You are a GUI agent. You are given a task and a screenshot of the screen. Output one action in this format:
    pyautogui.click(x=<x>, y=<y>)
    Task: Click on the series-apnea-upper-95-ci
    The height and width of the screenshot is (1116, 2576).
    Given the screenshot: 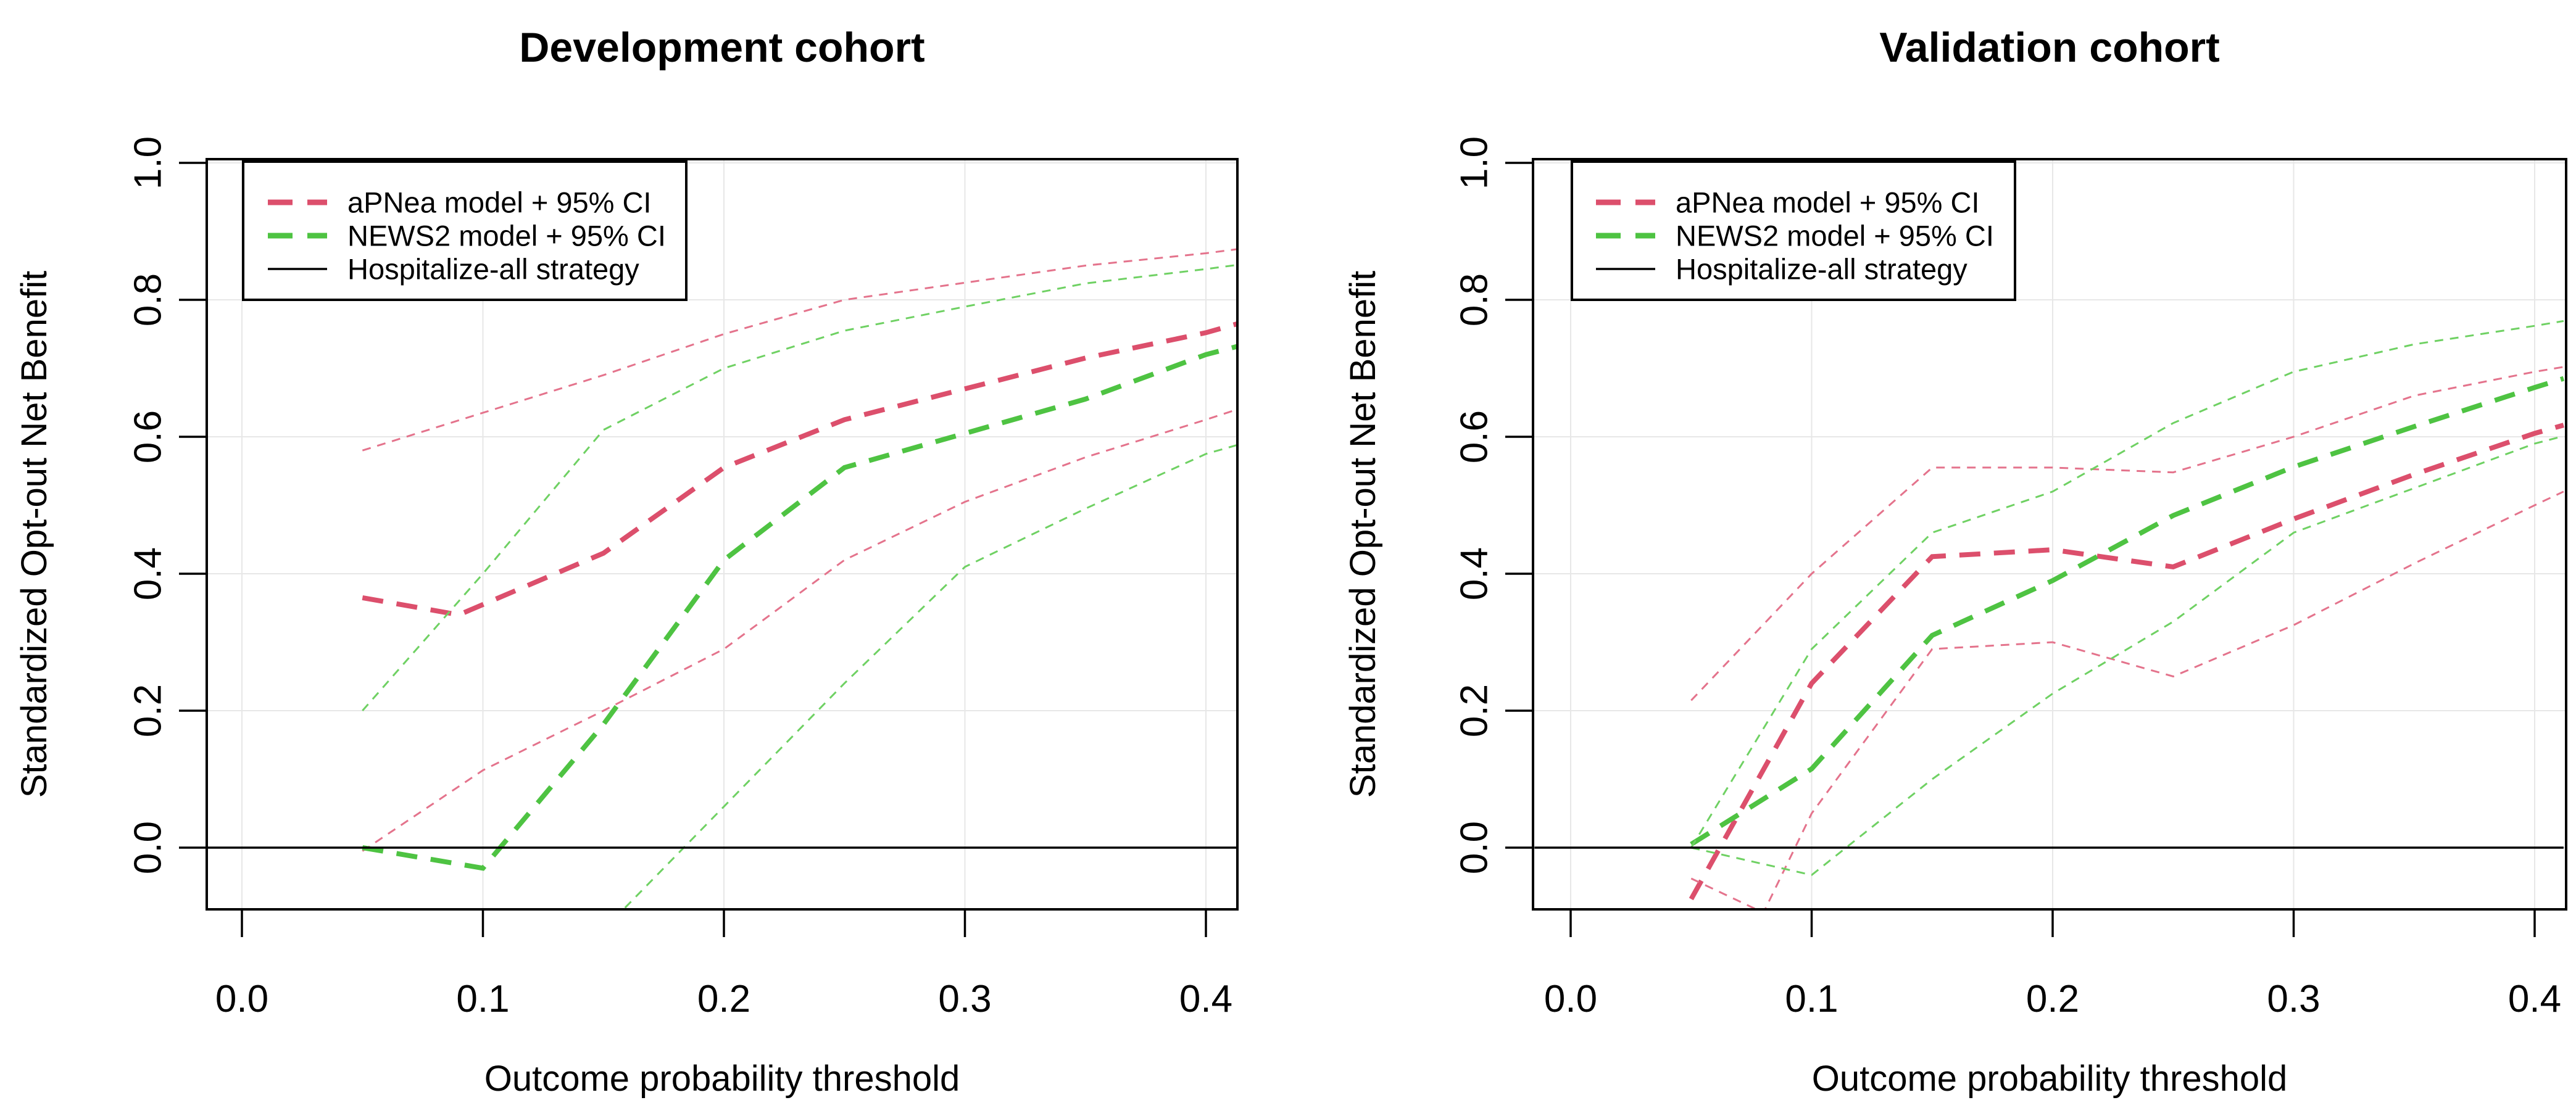 What is the action you would take?
    pyautogui.click(x=2127, y=533)
    